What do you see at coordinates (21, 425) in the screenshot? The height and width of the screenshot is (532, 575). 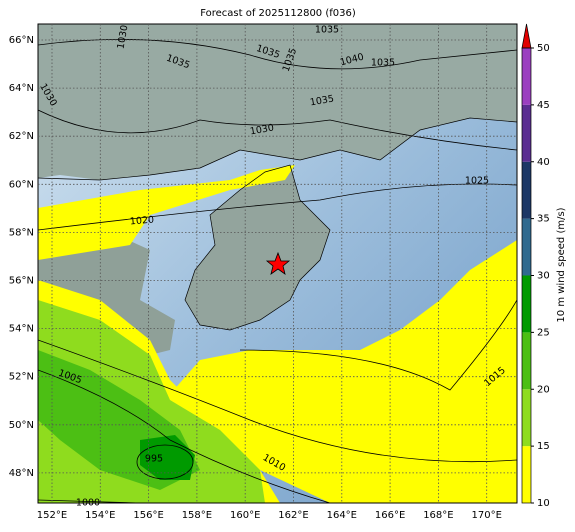 I see `lat-label: 50°N` at bounding box center [21, 425].